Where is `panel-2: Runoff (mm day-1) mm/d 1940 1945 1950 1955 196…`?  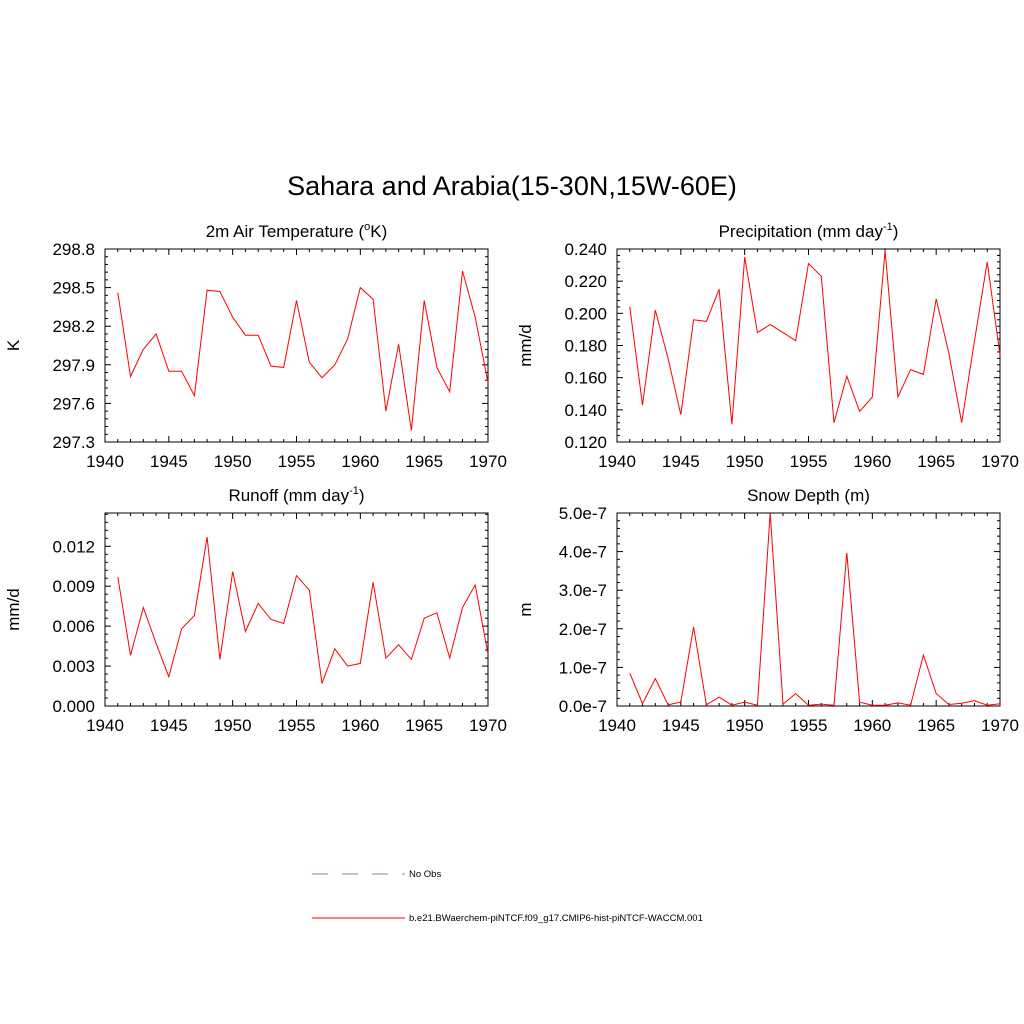 panel-2: Runoff (mm day-1) mm/d 1940 1945 1950 1955 196… is located at coordinates (255, 610).